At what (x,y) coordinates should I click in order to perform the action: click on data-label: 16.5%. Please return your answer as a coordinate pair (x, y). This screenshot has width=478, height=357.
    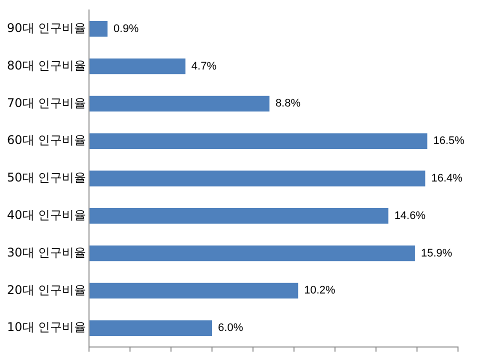
    Looking at the image, I should click on (449, 141).